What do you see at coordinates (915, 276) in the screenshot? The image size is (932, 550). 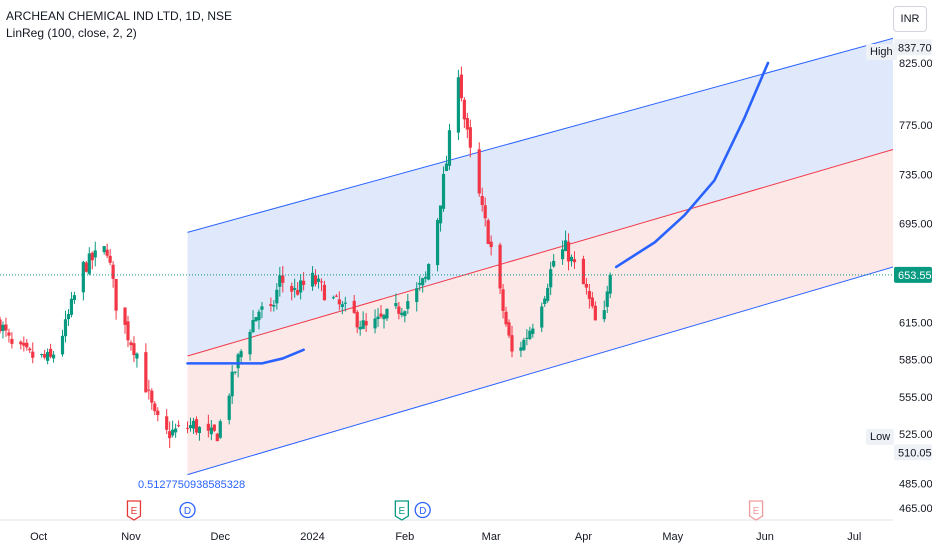 I see `last-price-tag: 653.55` at bounding box center [915, 276].